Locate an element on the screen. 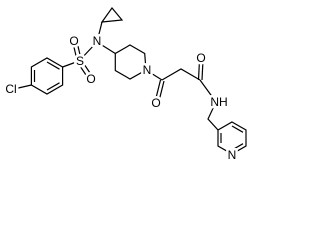 This screenshot has width=320, height=240. benzene-ring is located at coordinates (47, 76).